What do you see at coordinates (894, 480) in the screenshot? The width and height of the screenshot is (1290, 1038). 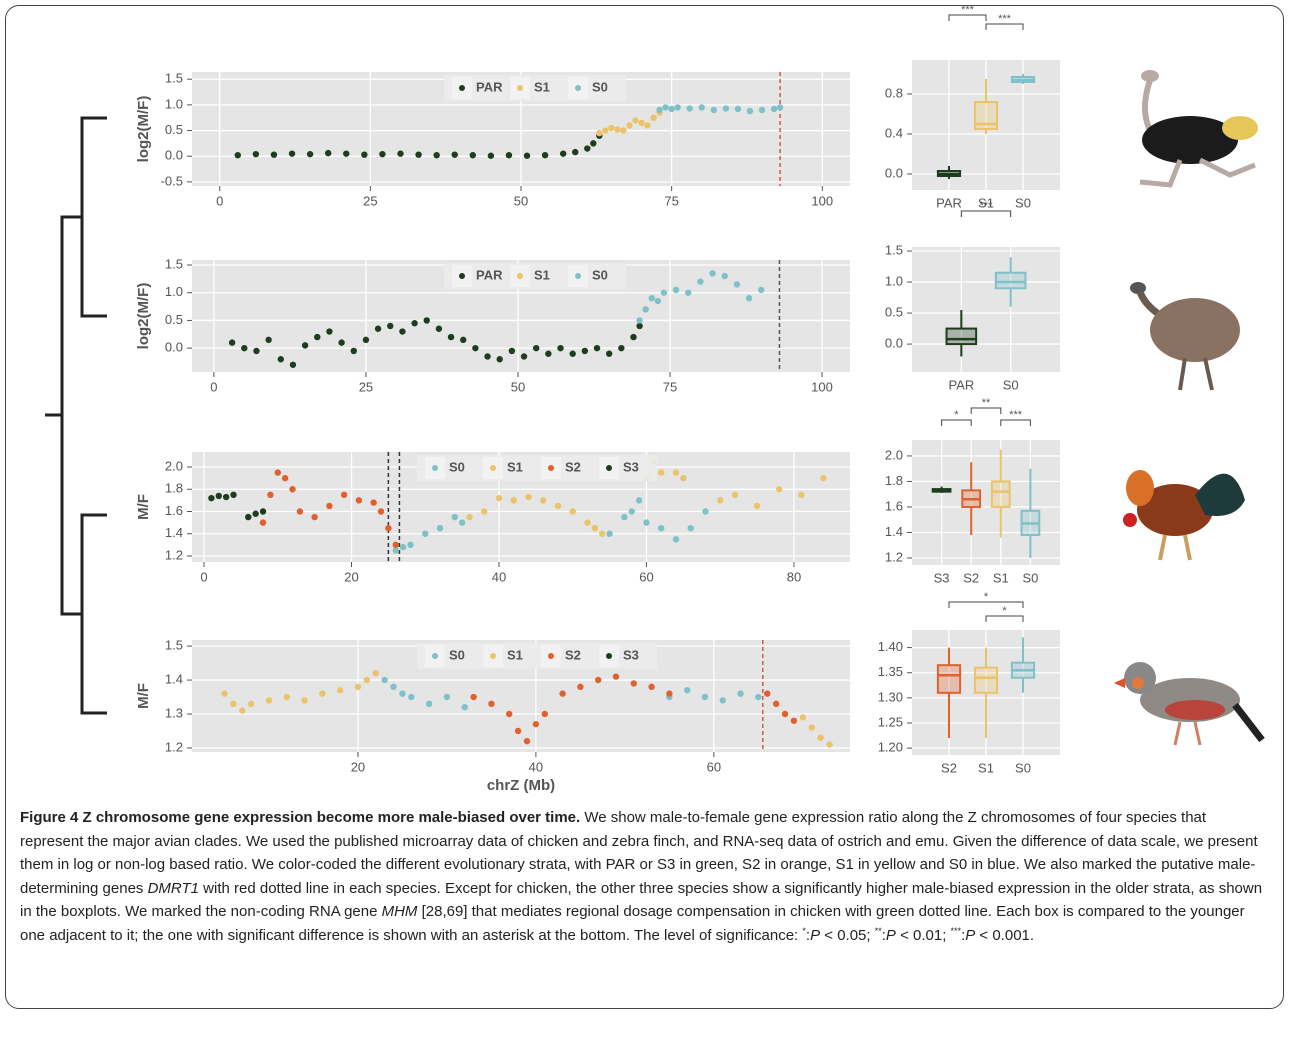 I see `y-tick-label: 1.8` at bounding box center [894, 480].